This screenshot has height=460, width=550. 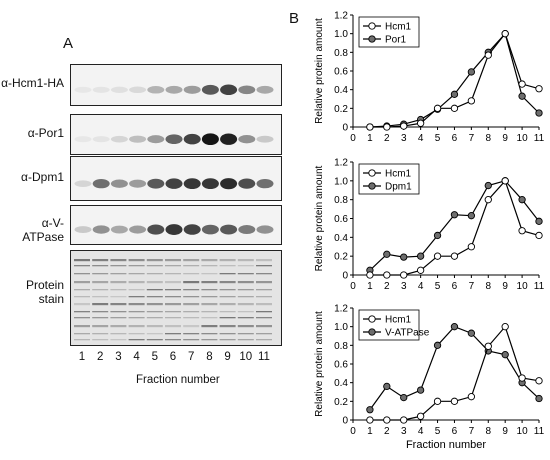 What do you see at coordinates (396, 40) in the screenshot?
I see `legend-entry: Por1` at bounding box center [396, 40].